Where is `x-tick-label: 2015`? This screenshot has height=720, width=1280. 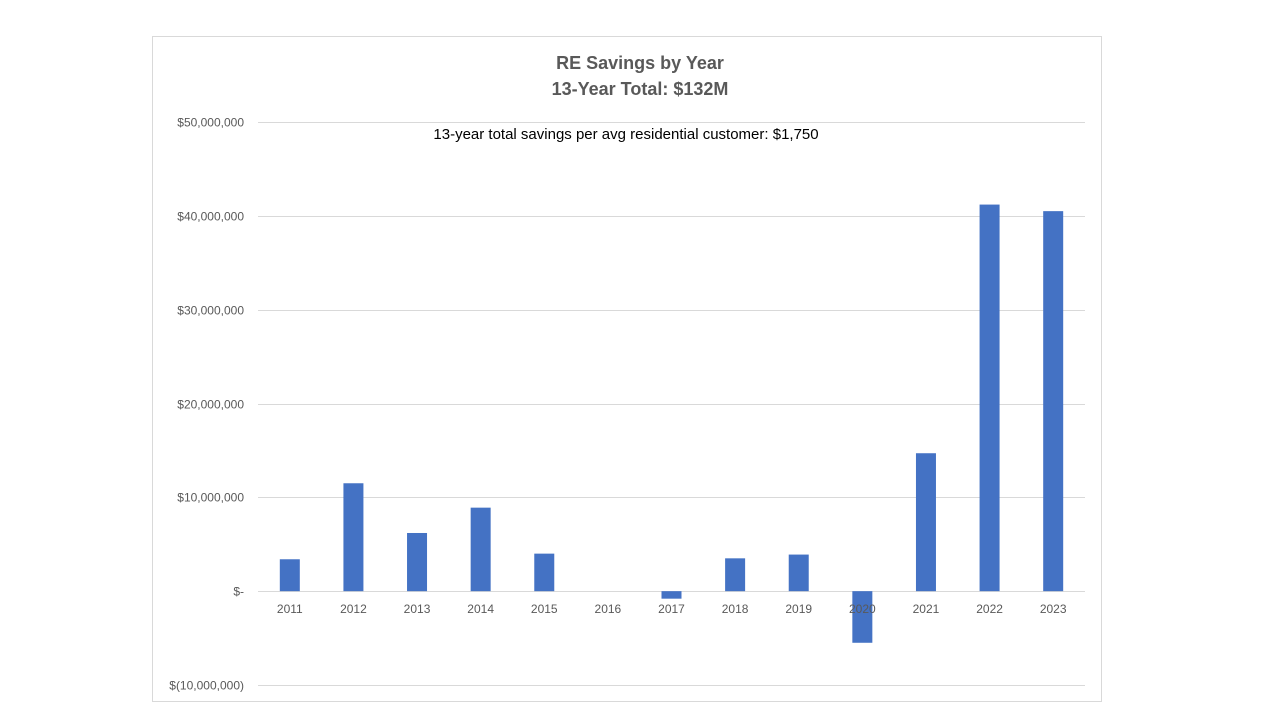 x-tick-label: 2015 is located at coordinates (544, 609).